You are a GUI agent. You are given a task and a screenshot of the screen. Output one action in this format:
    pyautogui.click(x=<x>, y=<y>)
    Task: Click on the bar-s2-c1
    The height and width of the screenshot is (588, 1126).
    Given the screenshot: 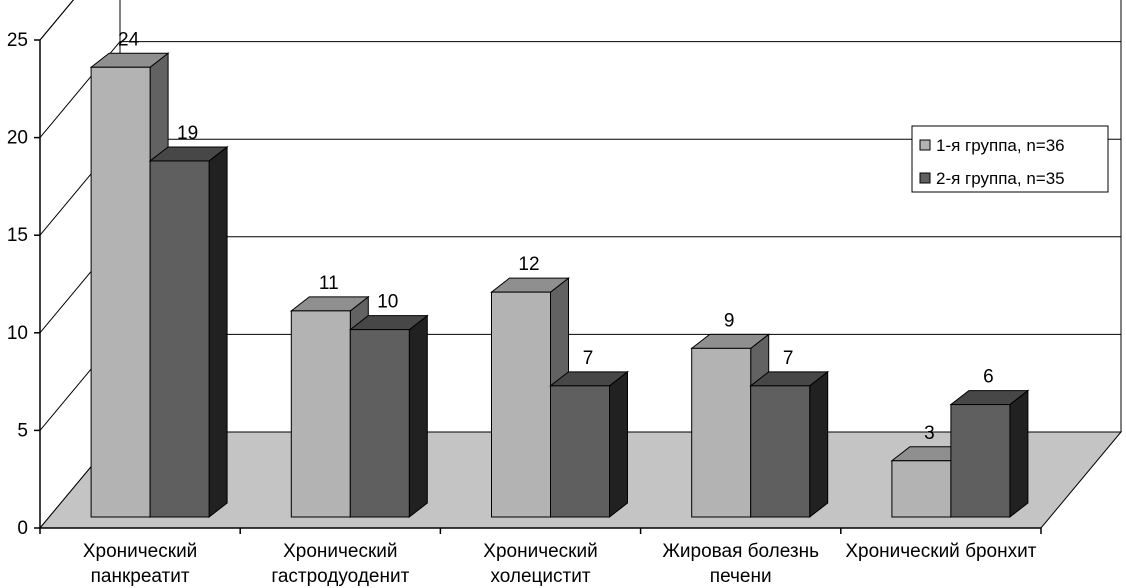 What is the action you would take?
    pyautogui.click(x=188, y=332)
    